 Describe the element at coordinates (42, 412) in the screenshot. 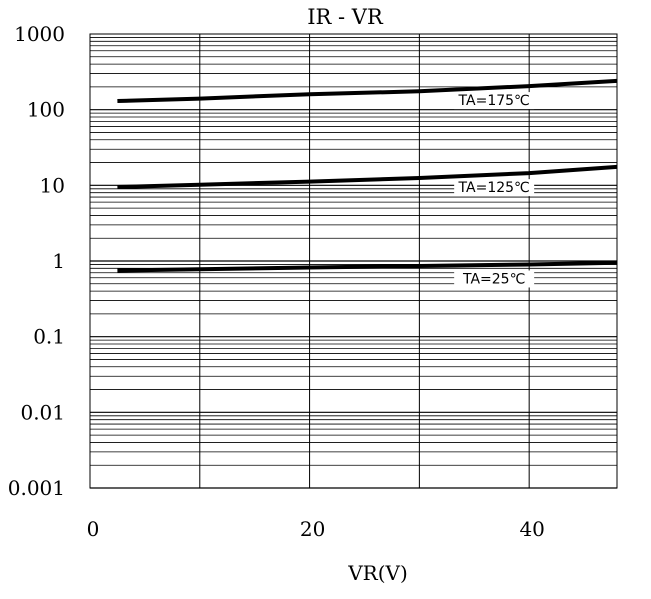

I see `y-tick-label: 0.01` at that location.